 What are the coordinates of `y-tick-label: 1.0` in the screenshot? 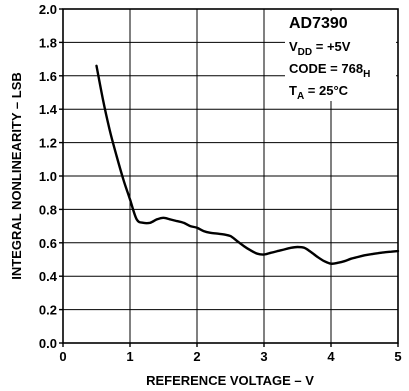 It's located at (48, 176).